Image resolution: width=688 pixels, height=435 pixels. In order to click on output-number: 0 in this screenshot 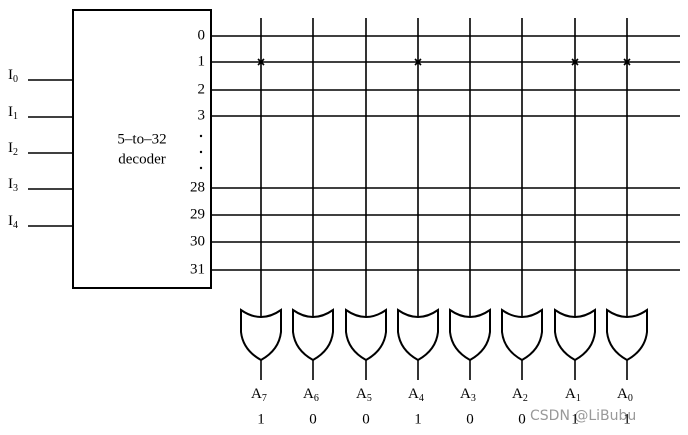, I will do `click(202, 35)`.